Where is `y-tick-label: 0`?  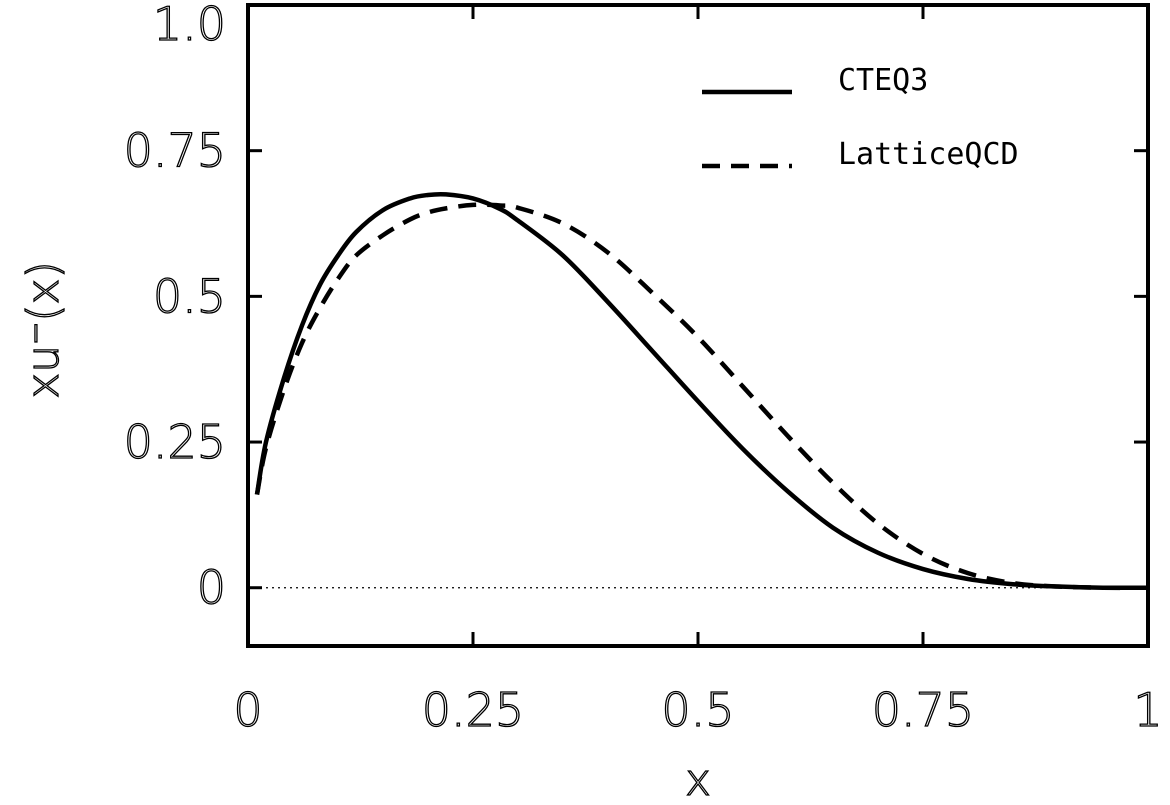
y-tick-label: 0 is located at coordinates (211, 588).